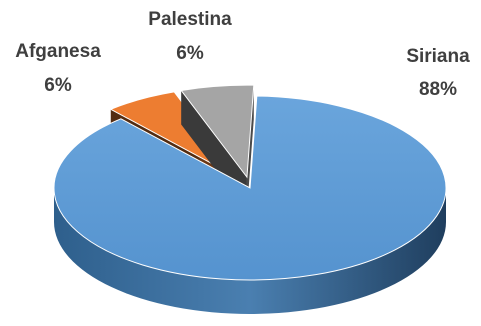 The width and height of the screenshot is (481, 326). Describe the element at coordinates (438, 56) in the screenshot. I see `slice-label-siriana-name: Siriana` at that location.